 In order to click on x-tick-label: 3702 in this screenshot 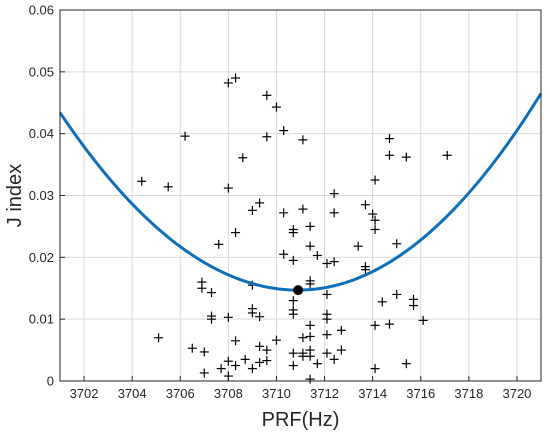, I will do `click(84, 393)`.